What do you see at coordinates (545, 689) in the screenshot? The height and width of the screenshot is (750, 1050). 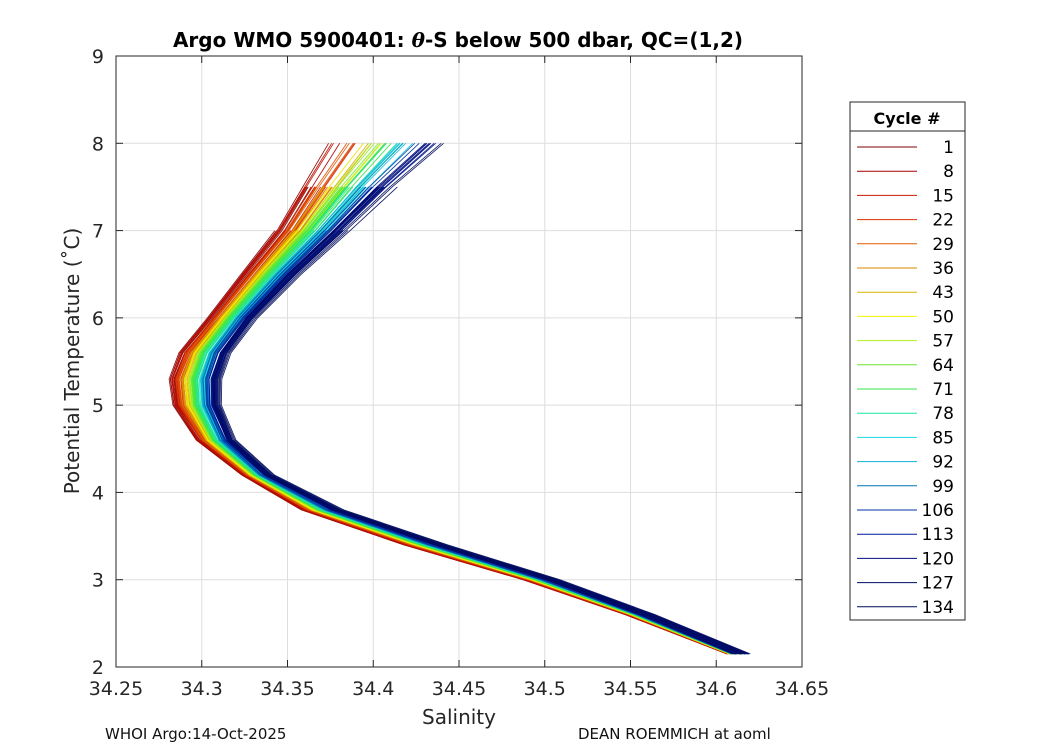 I see `x-tick-label: 34.5` at bounding box center [545, 689].